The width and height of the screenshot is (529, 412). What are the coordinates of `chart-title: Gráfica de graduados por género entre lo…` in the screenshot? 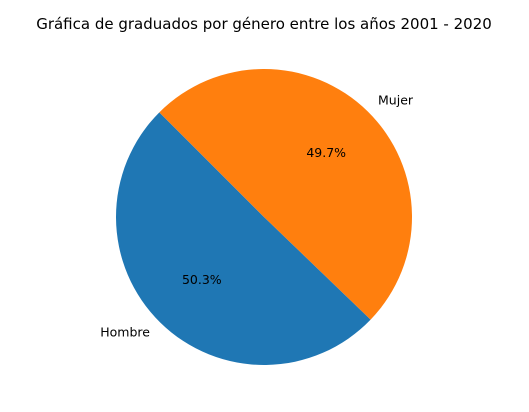 It's located at (264, 24).